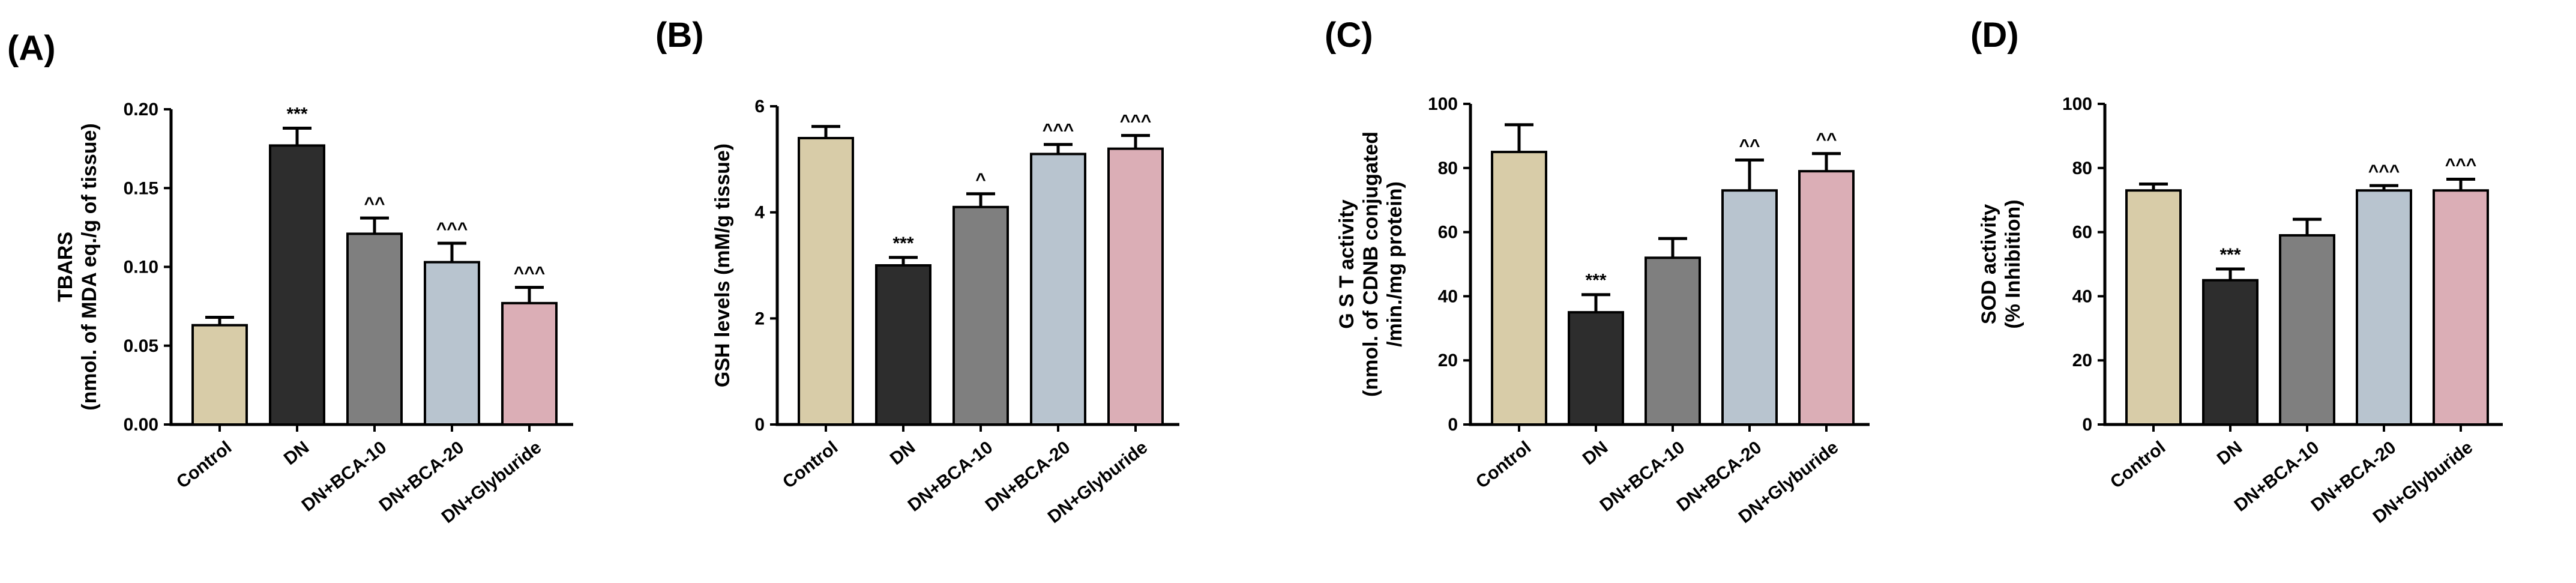  Describe the element at coordinates (141, 425) in the screenshot. I see `y-tick-label: 0.00` at that location.